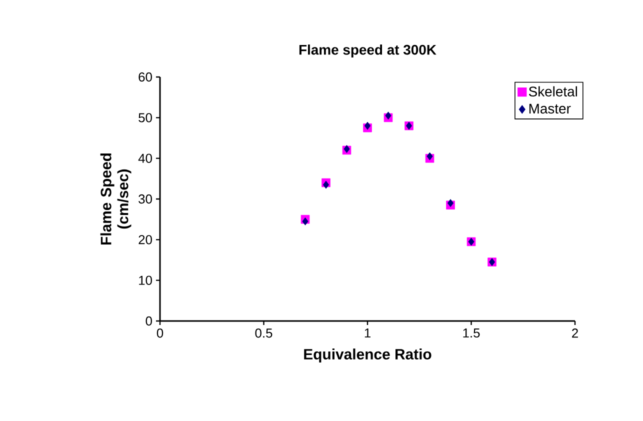  What do you see at coordinates (145, 280) in the screenshot?
I see `y-tick-label: 10` at bounding box center [145, 280].